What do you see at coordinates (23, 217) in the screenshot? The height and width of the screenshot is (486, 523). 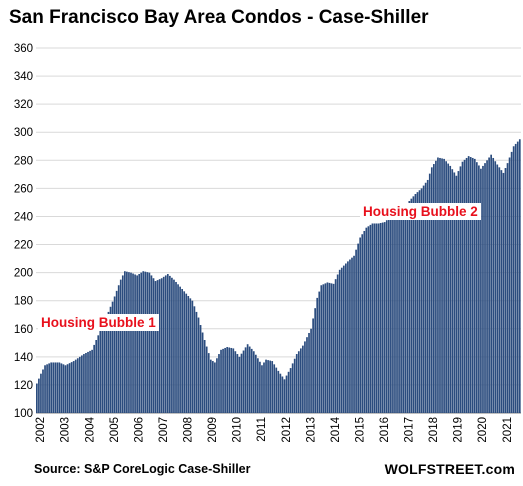 I see `y-tick-label: 240` at bounding box center [23, 217].